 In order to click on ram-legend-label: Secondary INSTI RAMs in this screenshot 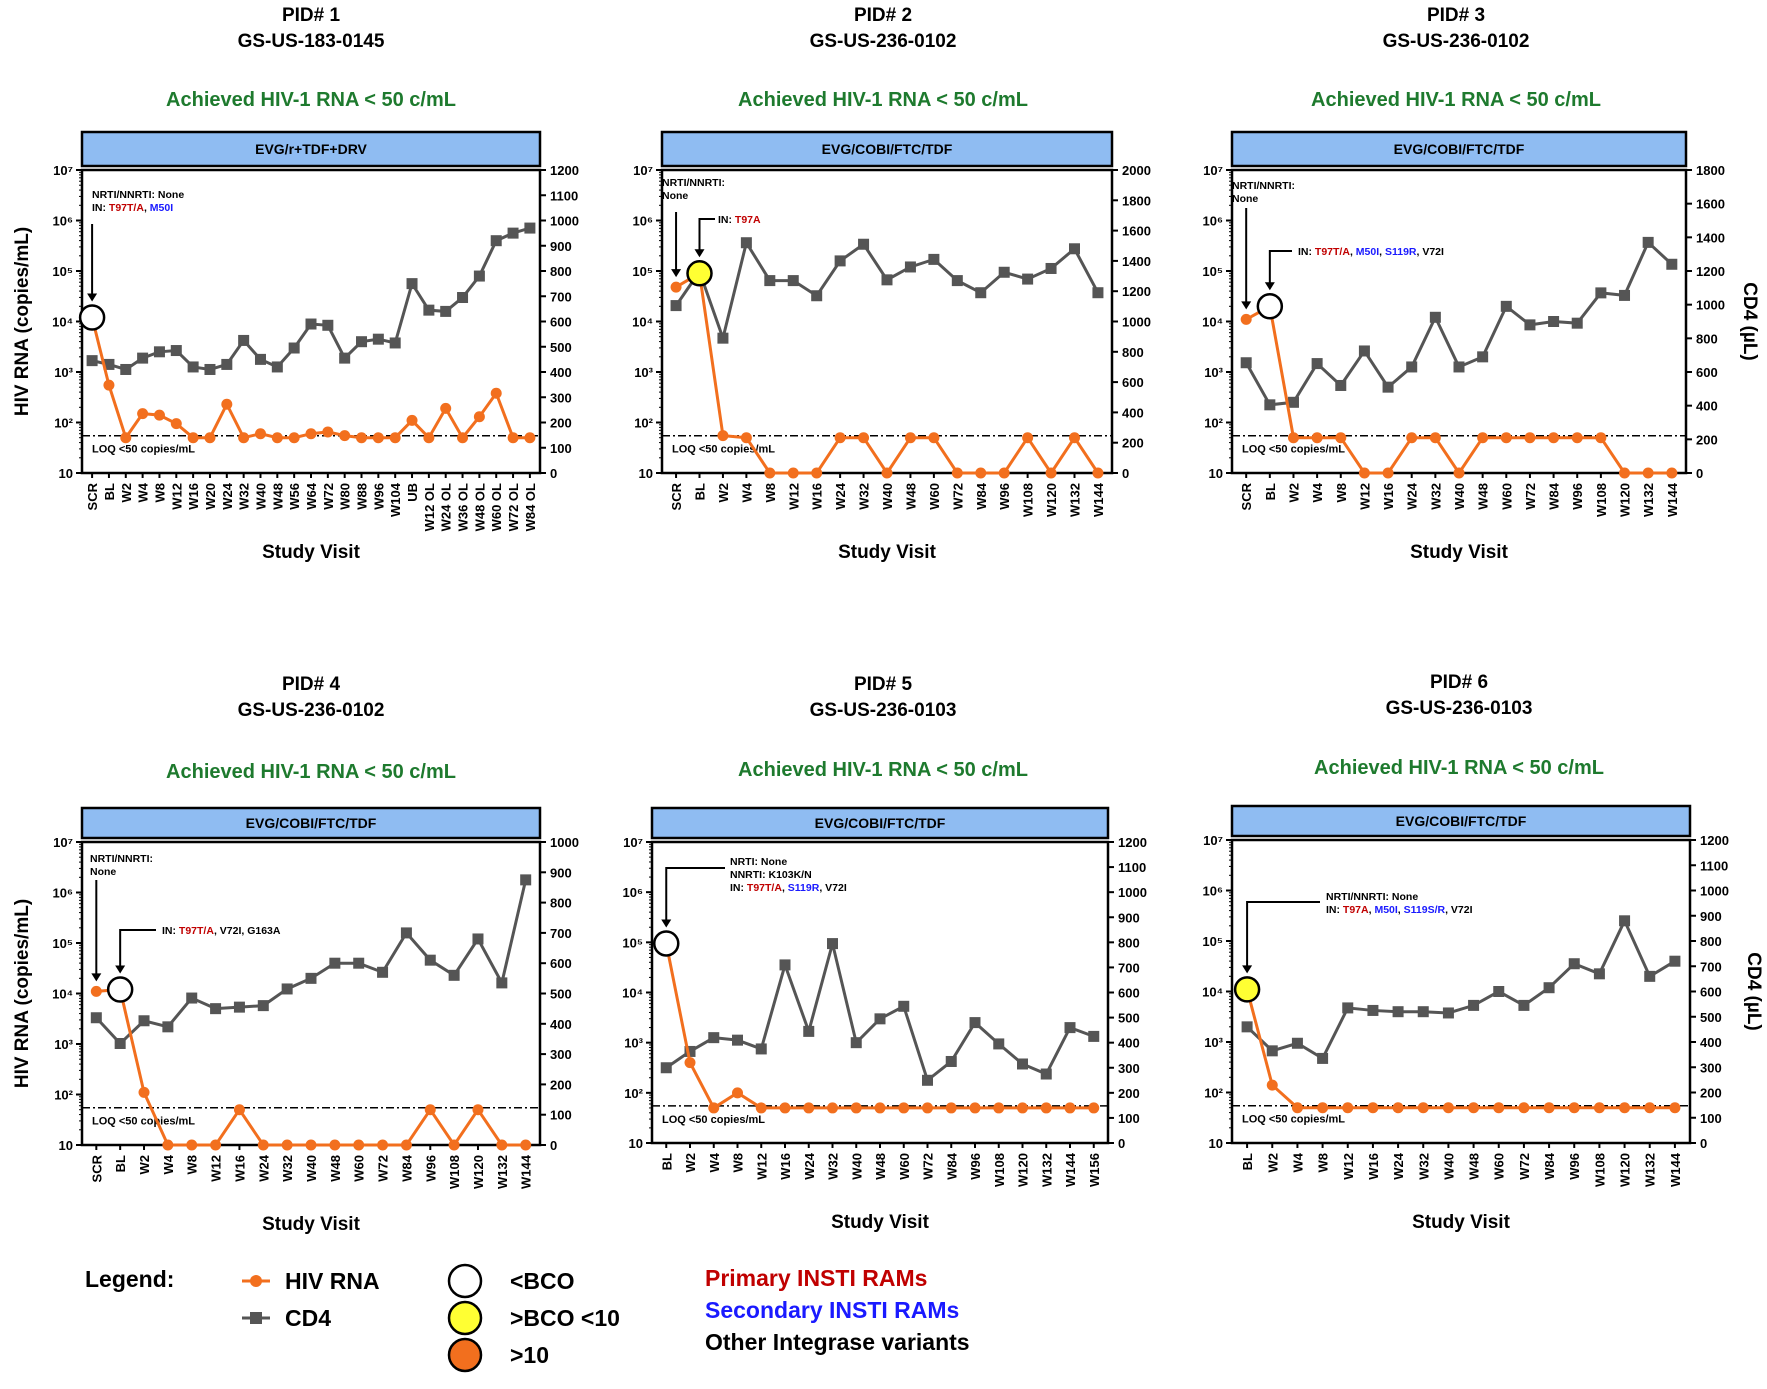, I will do `click(832, 1310)`.